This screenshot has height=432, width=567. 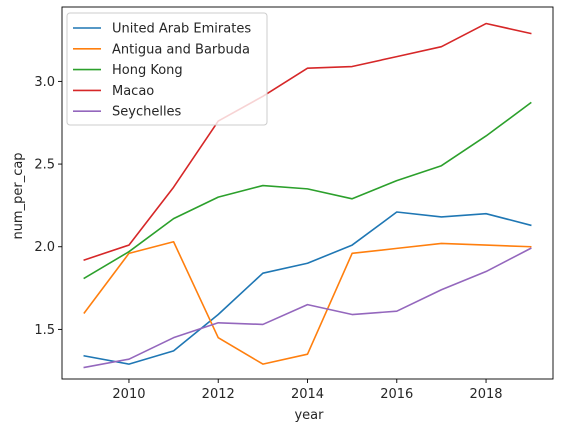 What do you see at coordinates (485, 394) in the screenshot?
I see `x-tick-label: 2018` at bounding box center [485, 394].